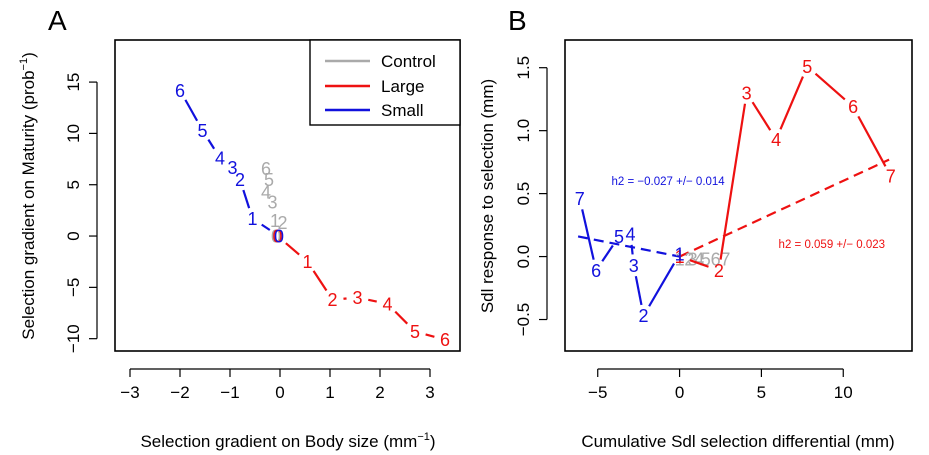 Image resolution: width=929 pixels, height=455 pixels. Describe the element at coordinates (580, 199) in the screenshot. I see `point-label-small: 7` at that location.